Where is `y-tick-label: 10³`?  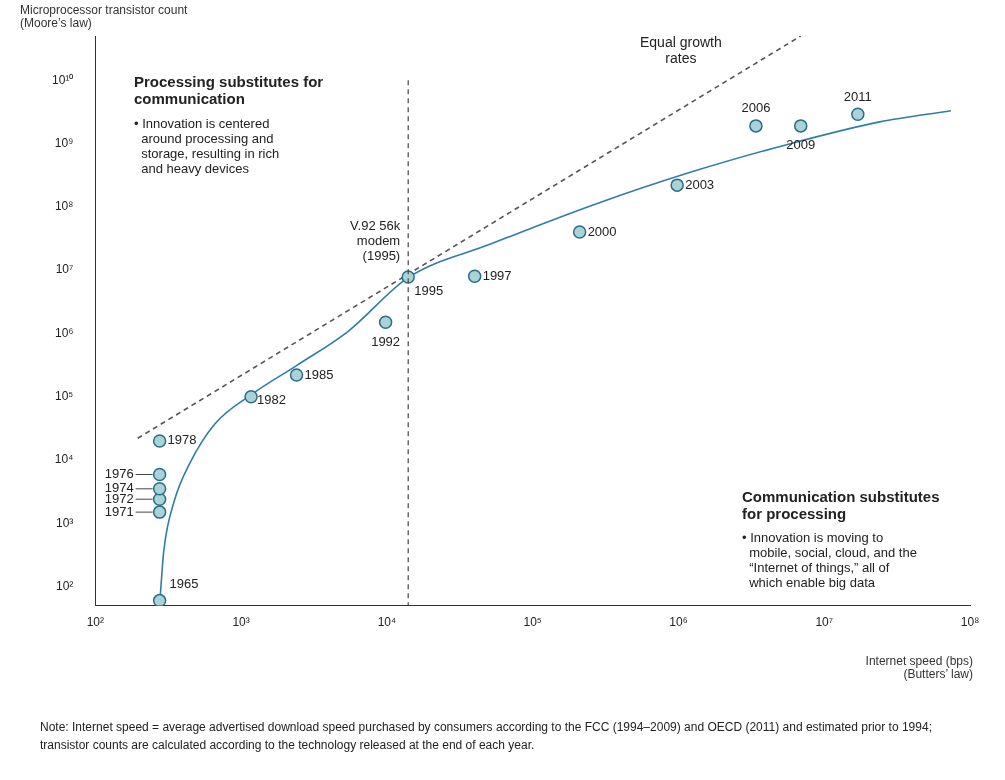 y-tick-label: 10³ is located at coordinates (65, 522).